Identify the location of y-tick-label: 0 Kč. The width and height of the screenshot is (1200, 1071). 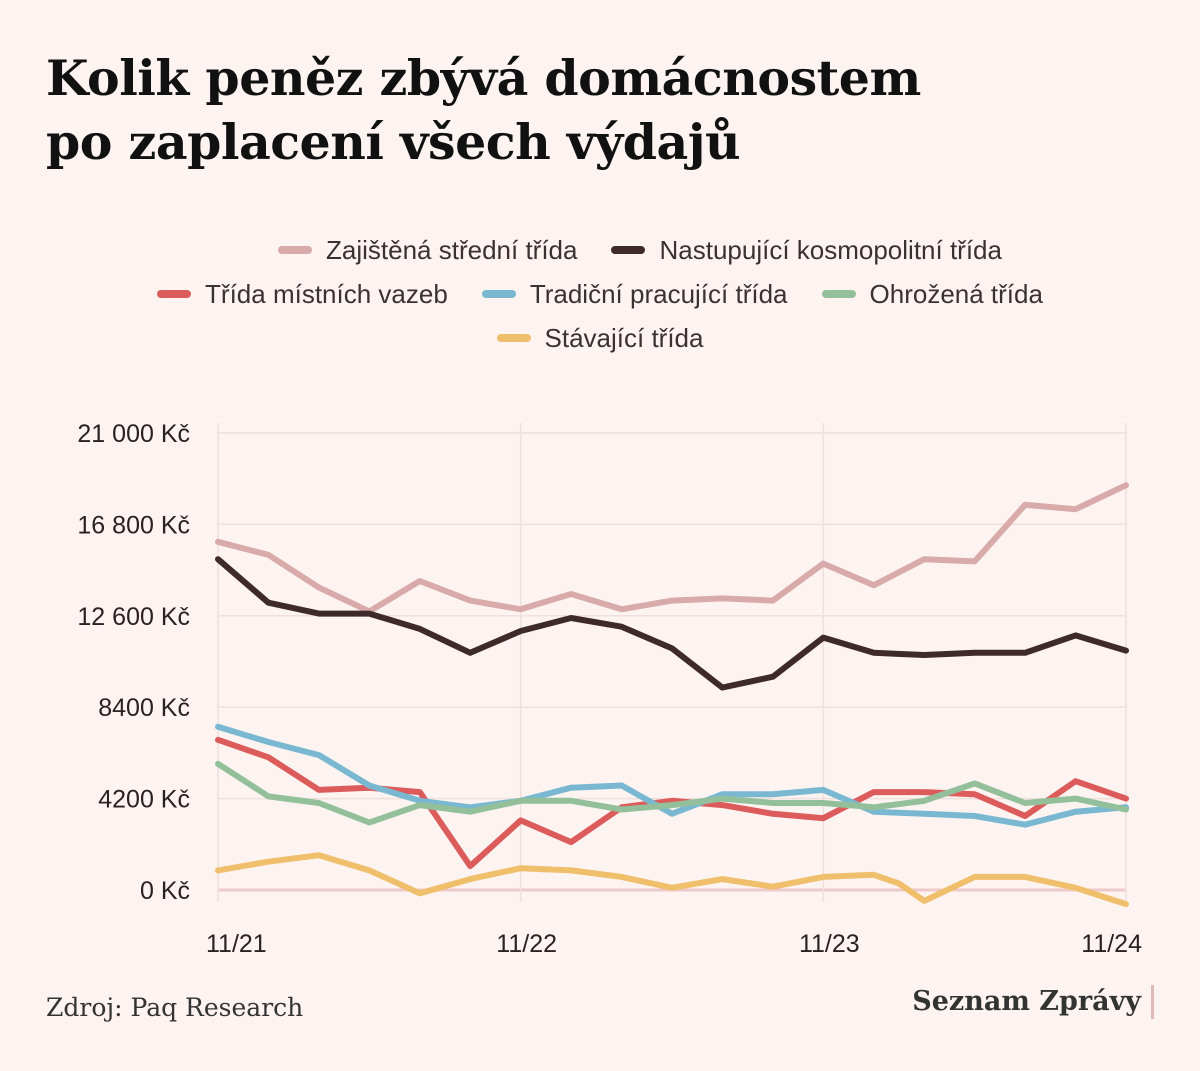
(165, 891).